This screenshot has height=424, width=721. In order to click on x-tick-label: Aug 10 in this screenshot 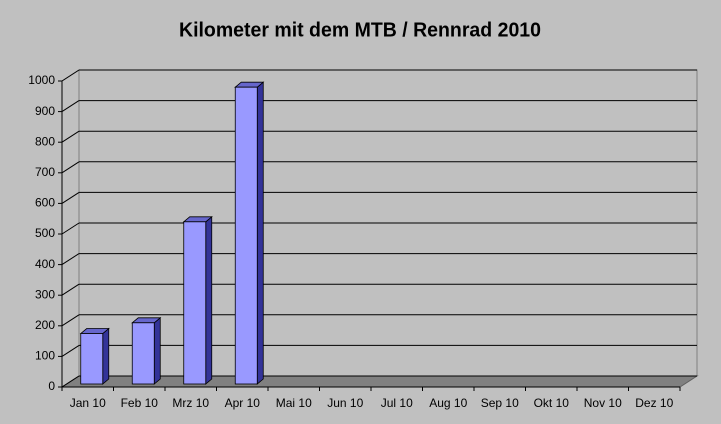, I will do `click(448, 403)`.